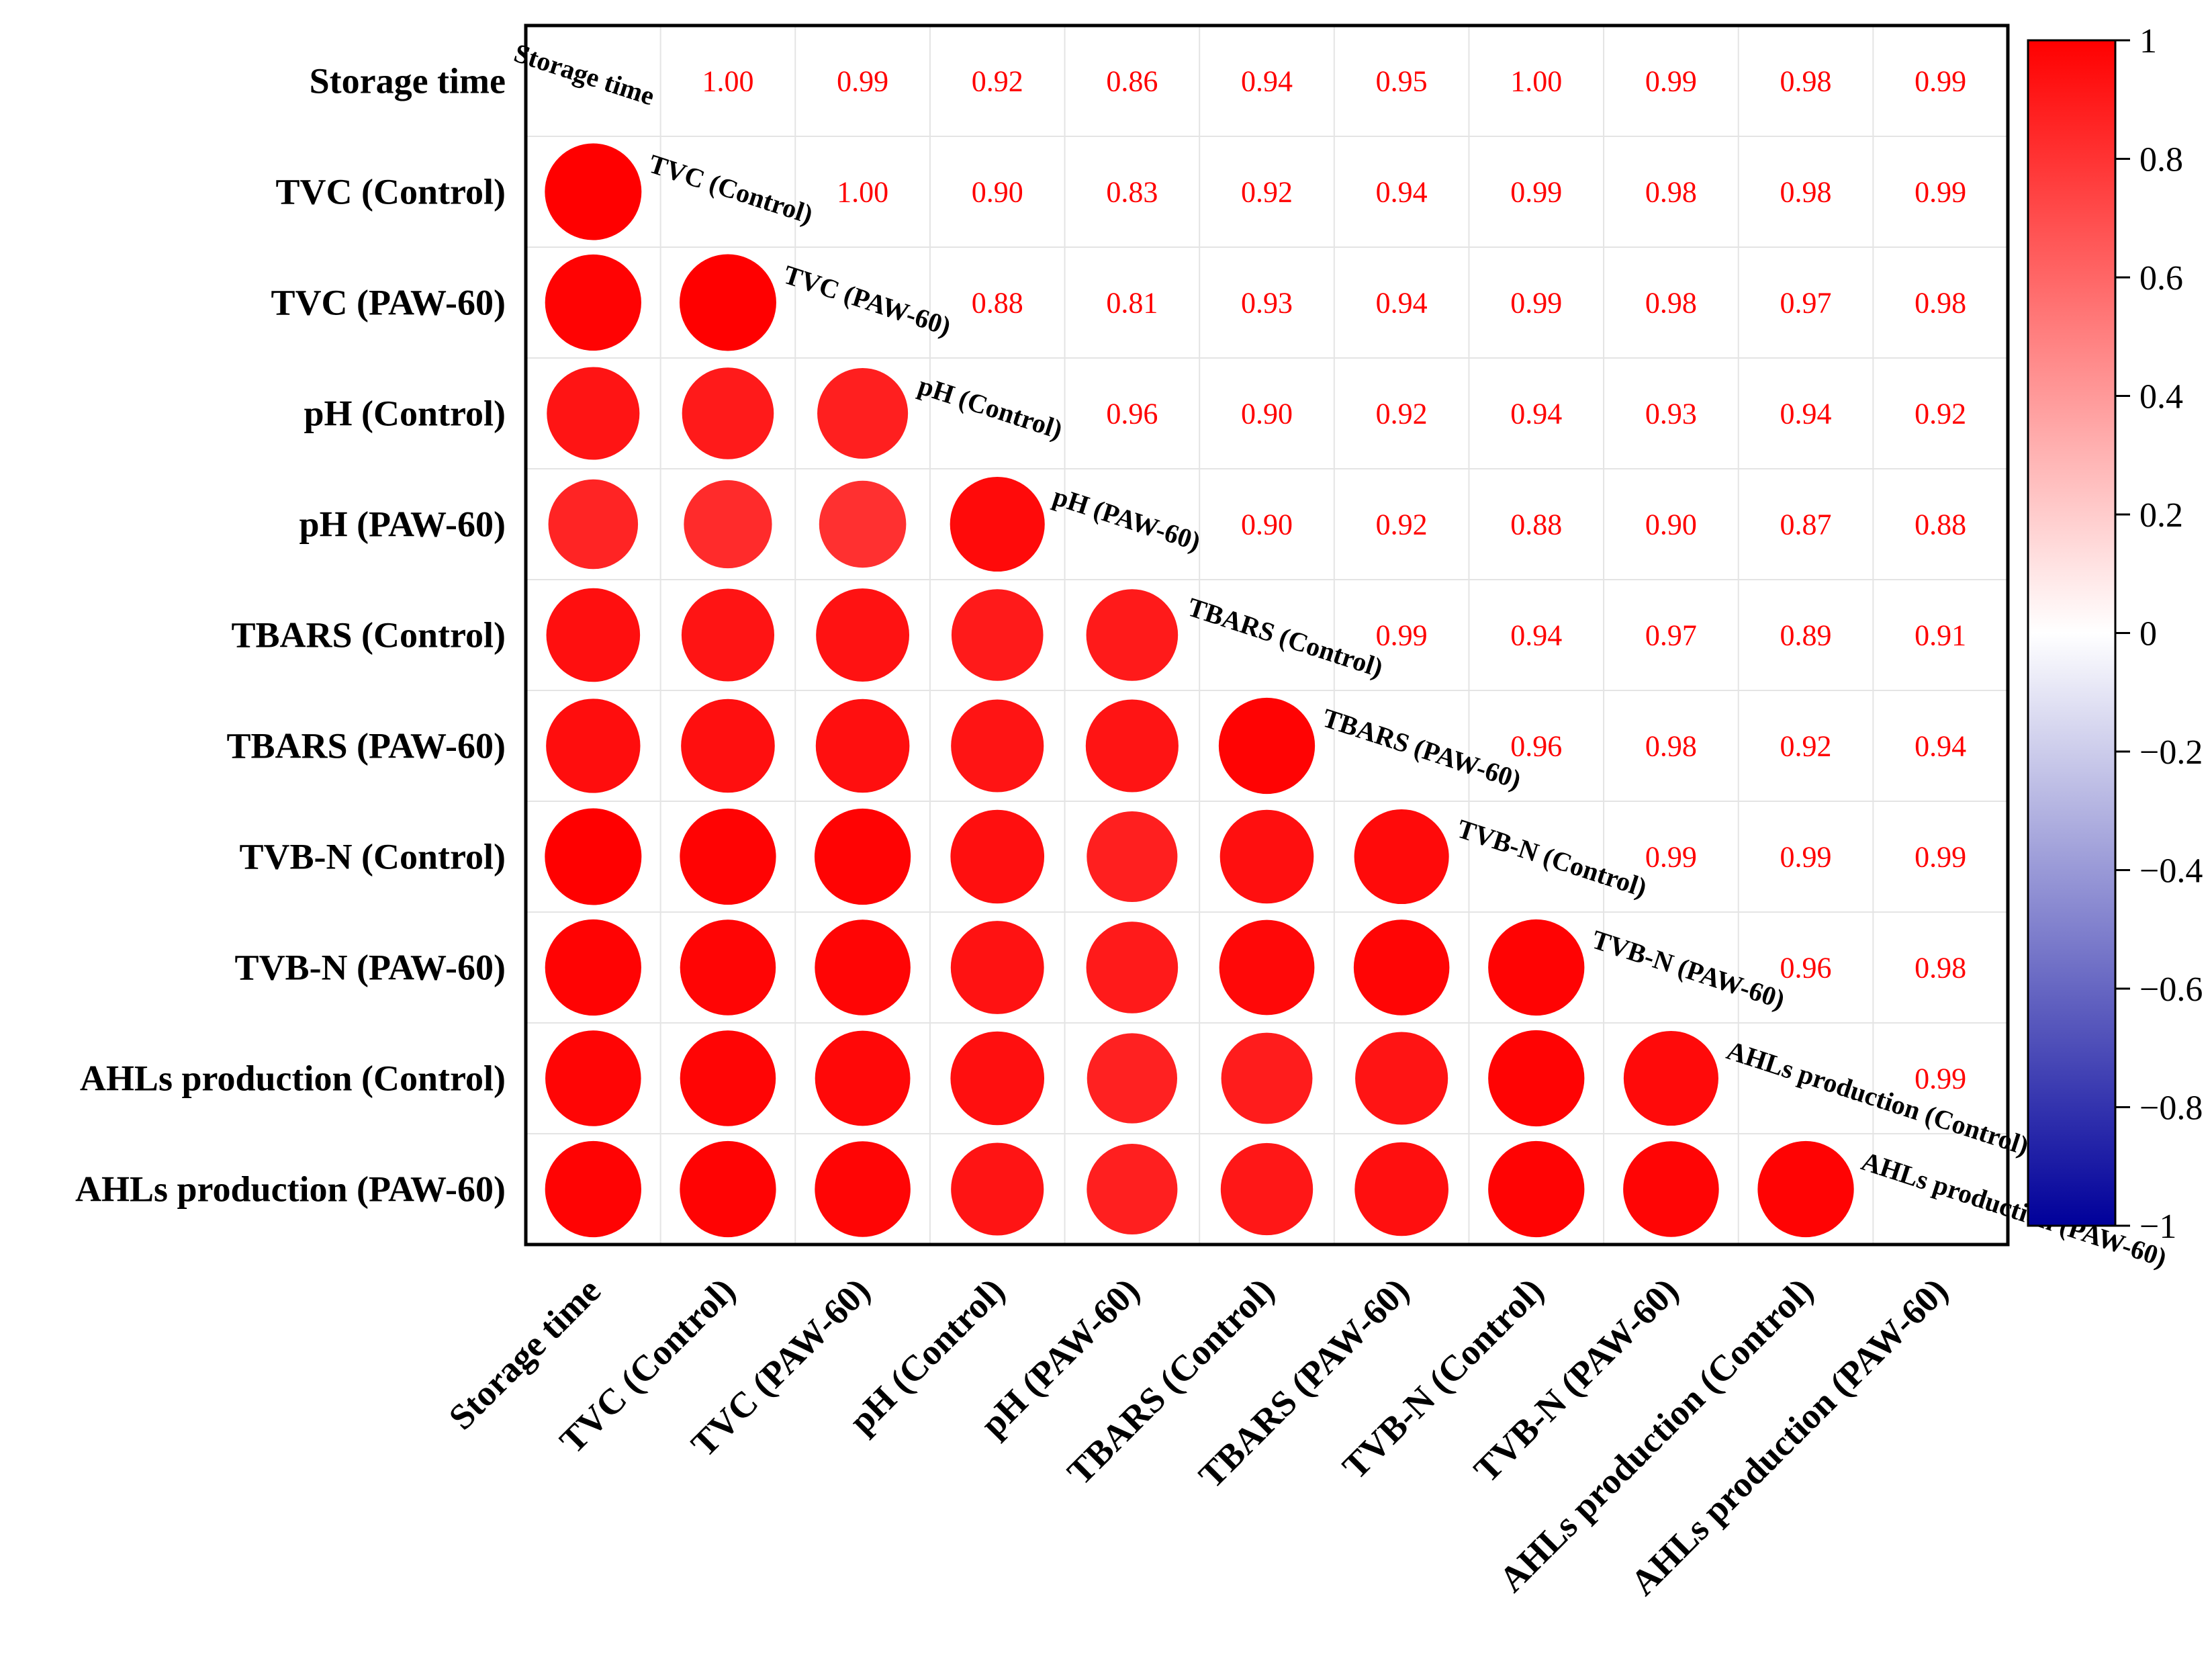 This screenshot has height=1669, width=2212. What do you see at coordinates (728, 746) in the screenshot?
I see `corr-circle-tbars-paw-60-vs-tvc-control` at bounding box center [728, 746].